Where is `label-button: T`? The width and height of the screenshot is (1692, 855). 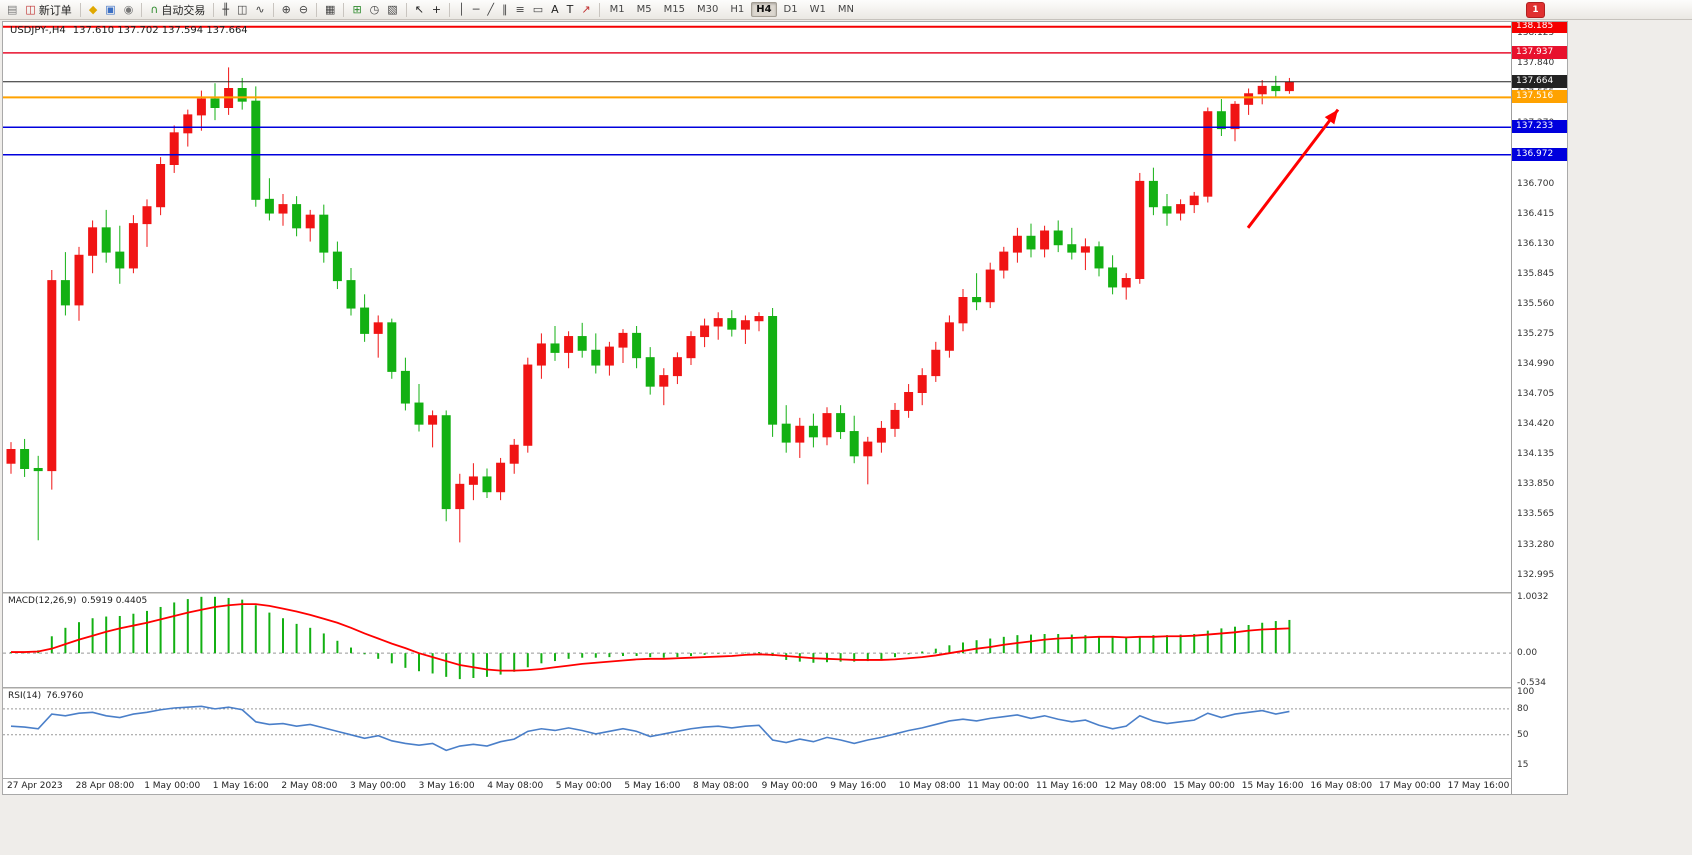 label-button: T is located at coordinates (570, 10).